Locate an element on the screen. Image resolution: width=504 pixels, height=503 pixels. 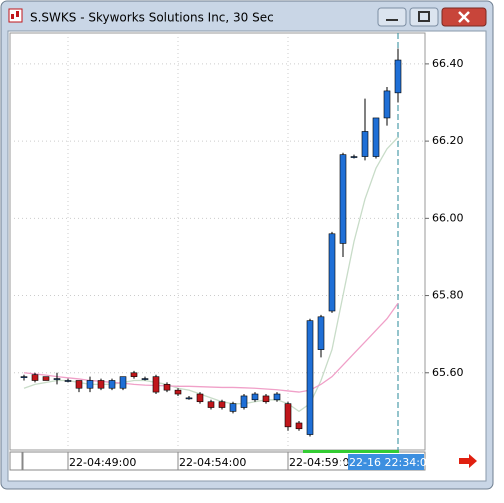
maximize-button is located at coordinates (424, 17).